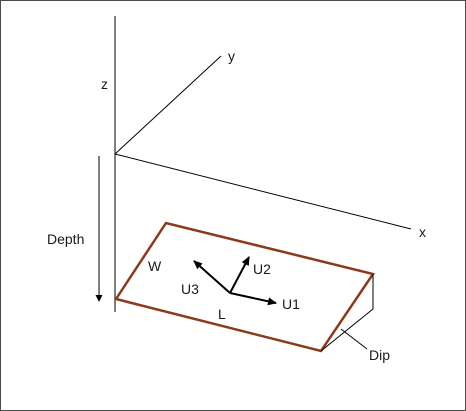  Describe the element at coordinates (65, 239) in the screenshot. I see `depth-label: Depth` at that location.